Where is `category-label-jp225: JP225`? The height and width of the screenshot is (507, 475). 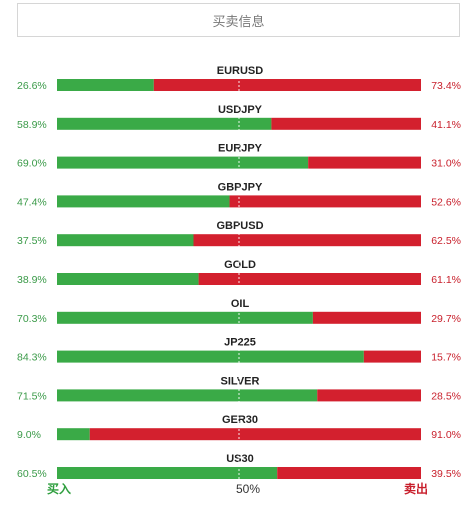
category-label-jp225: JP225 is located at coordinates (240, 343).